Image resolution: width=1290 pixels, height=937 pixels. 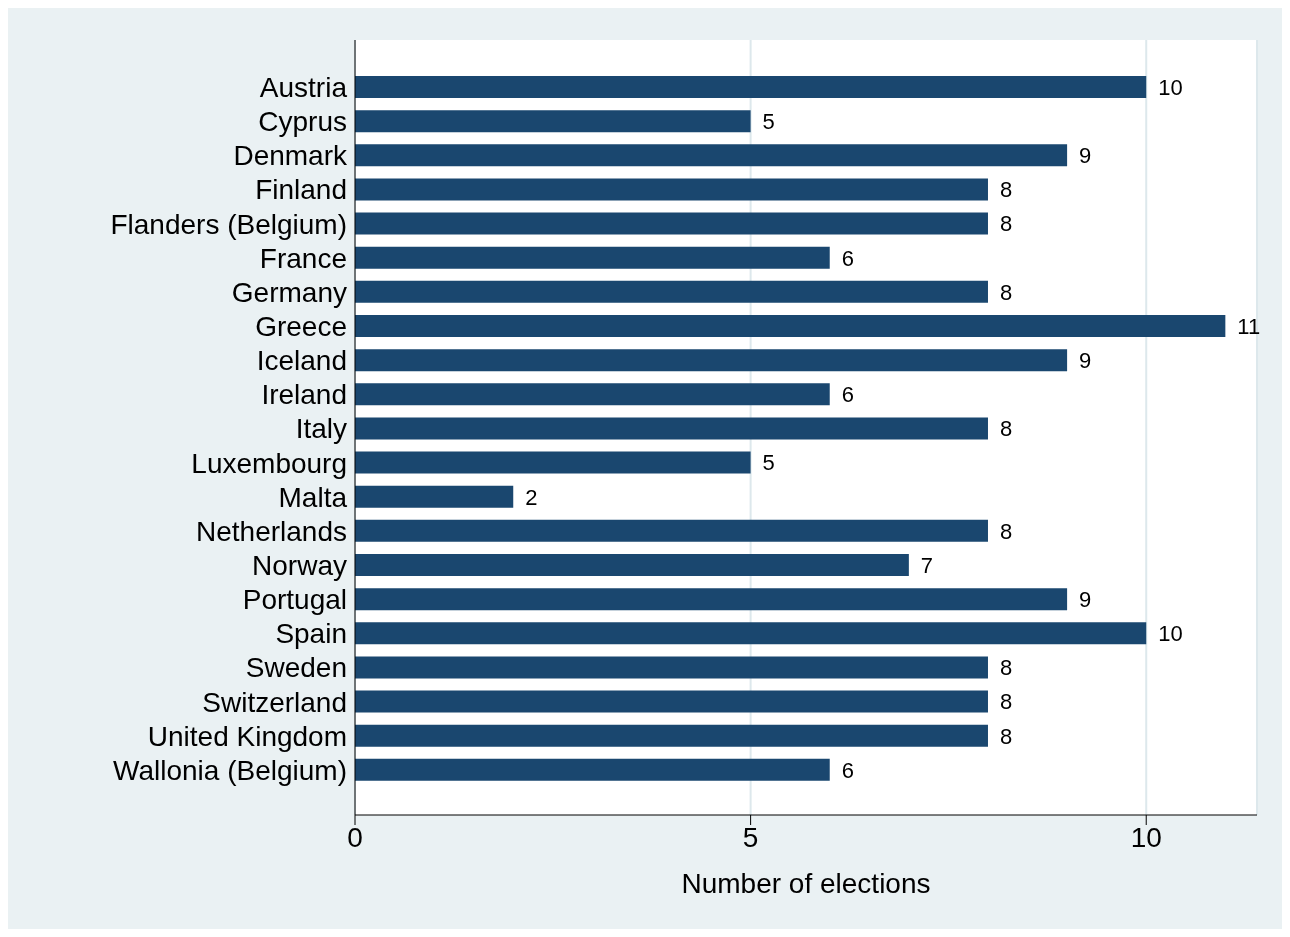 I want to click on data-label: 7, so click(x=927, y=565).